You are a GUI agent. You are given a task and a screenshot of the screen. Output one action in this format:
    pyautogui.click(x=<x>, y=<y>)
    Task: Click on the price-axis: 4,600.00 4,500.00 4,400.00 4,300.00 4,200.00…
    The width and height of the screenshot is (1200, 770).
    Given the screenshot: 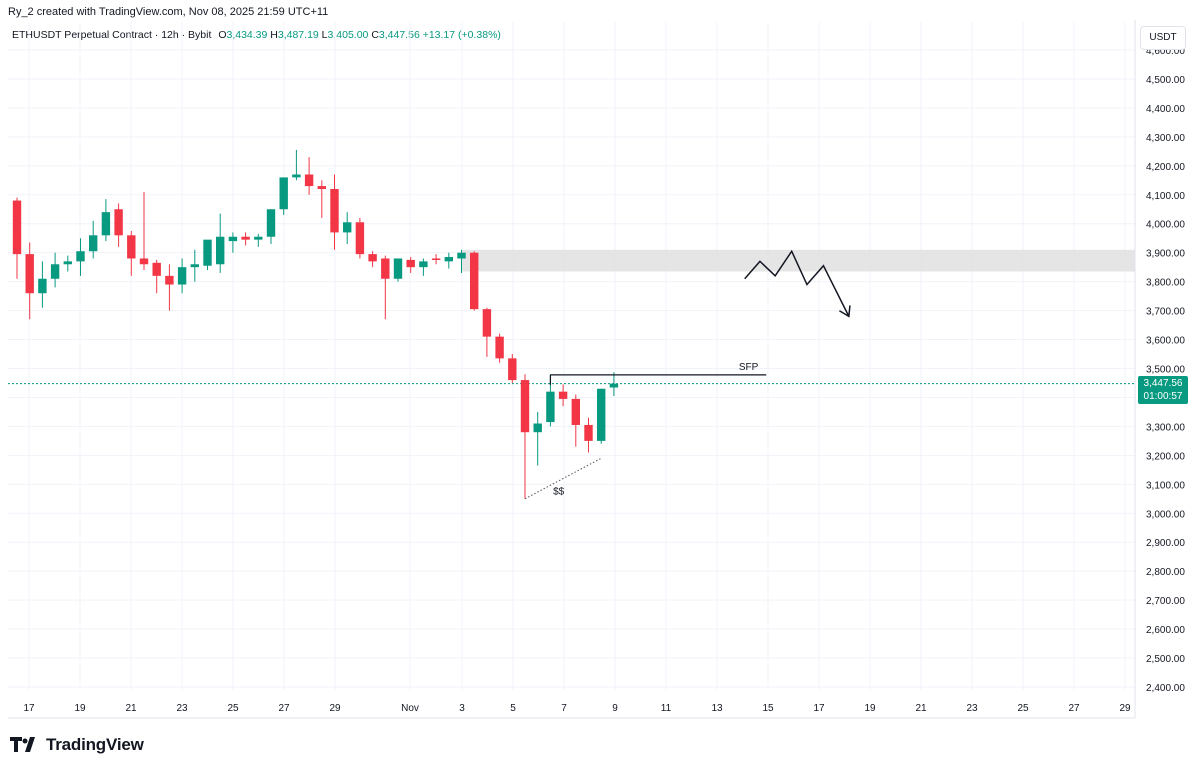 What is the action you would take?
    pyautogui.click(x=1159, y=369)
    